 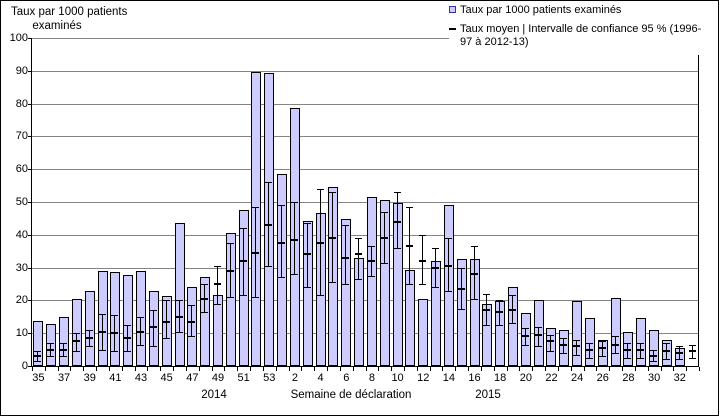 I want to click on x-tick-label-2015-w22: 22, so click(x=551, y=378).